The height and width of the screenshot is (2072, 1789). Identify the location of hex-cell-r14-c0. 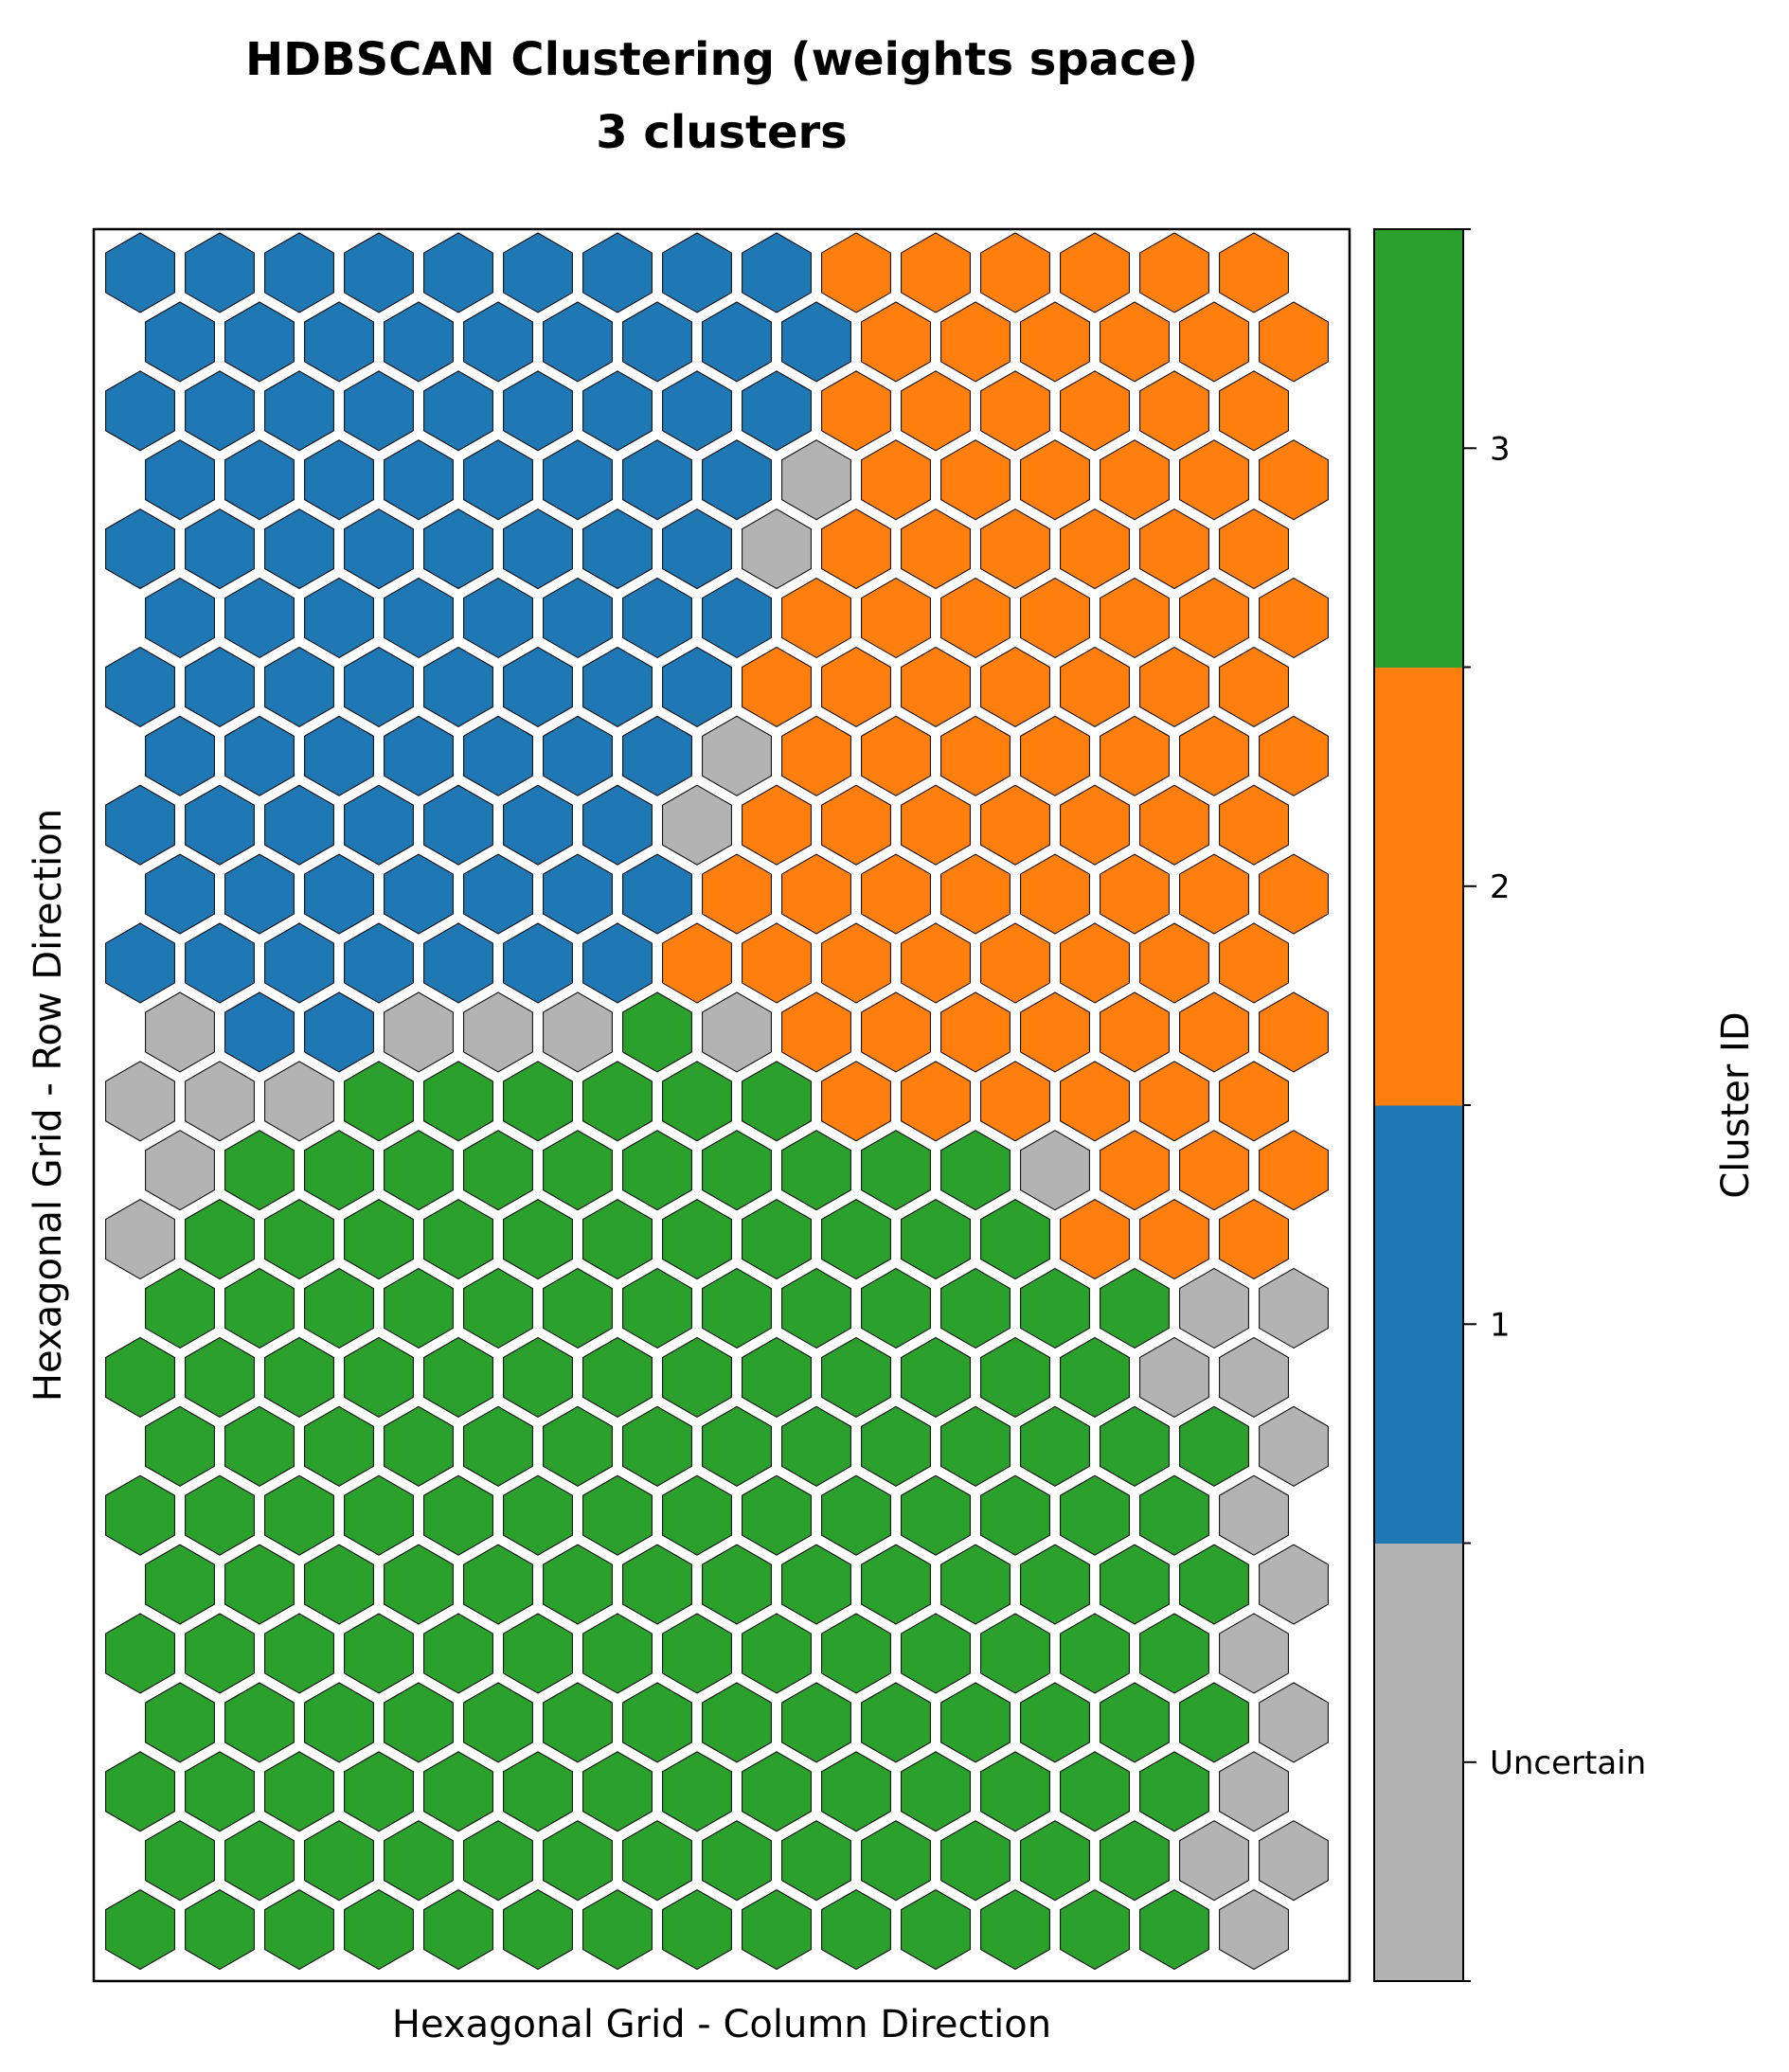
(140, 1239).